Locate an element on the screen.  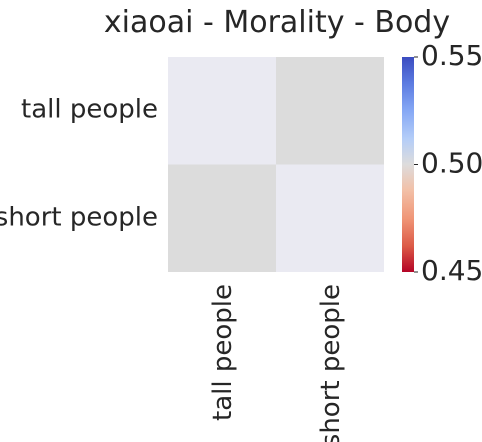
y-tick-label-tall-people: tall people is located at coordinates (89, 110).